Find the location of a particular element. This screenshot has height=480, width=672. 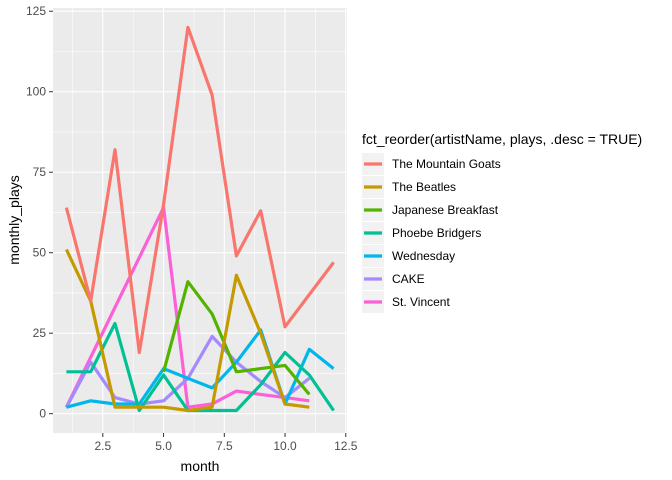

y-tick-label: 25 is located at coordinates (40, 333).